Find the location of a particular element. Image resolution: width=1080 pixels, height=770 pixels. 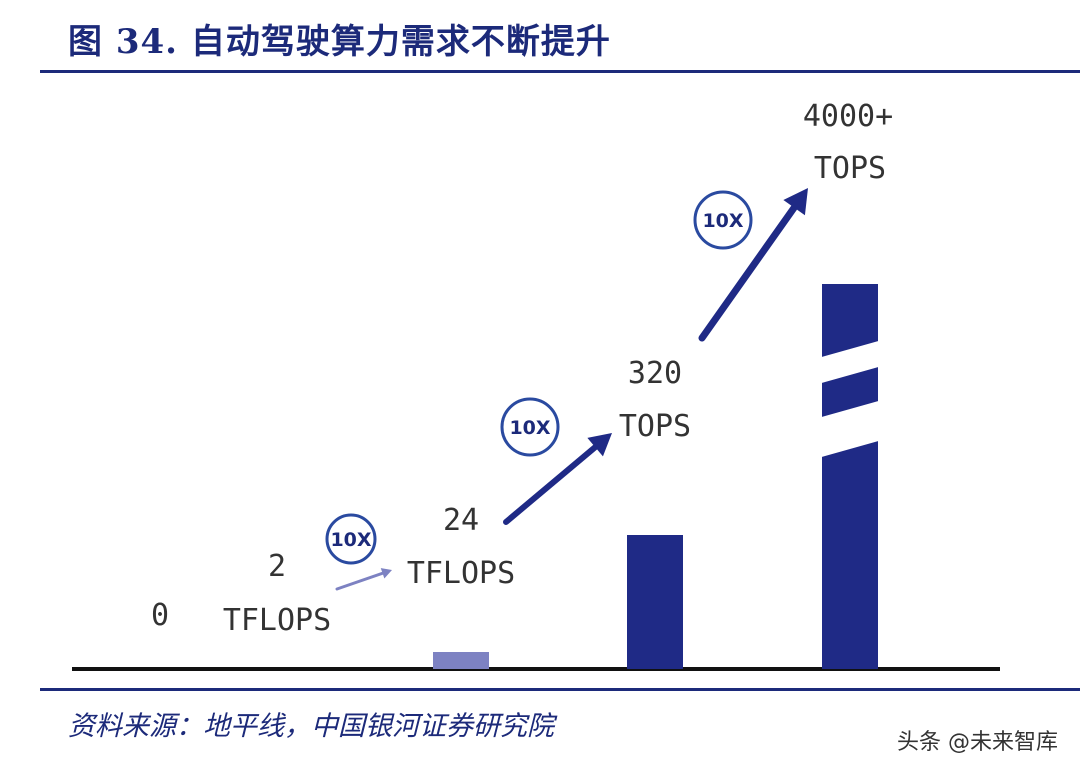

growth-badge-label-3: 10X is located at coordinates (722, 221).